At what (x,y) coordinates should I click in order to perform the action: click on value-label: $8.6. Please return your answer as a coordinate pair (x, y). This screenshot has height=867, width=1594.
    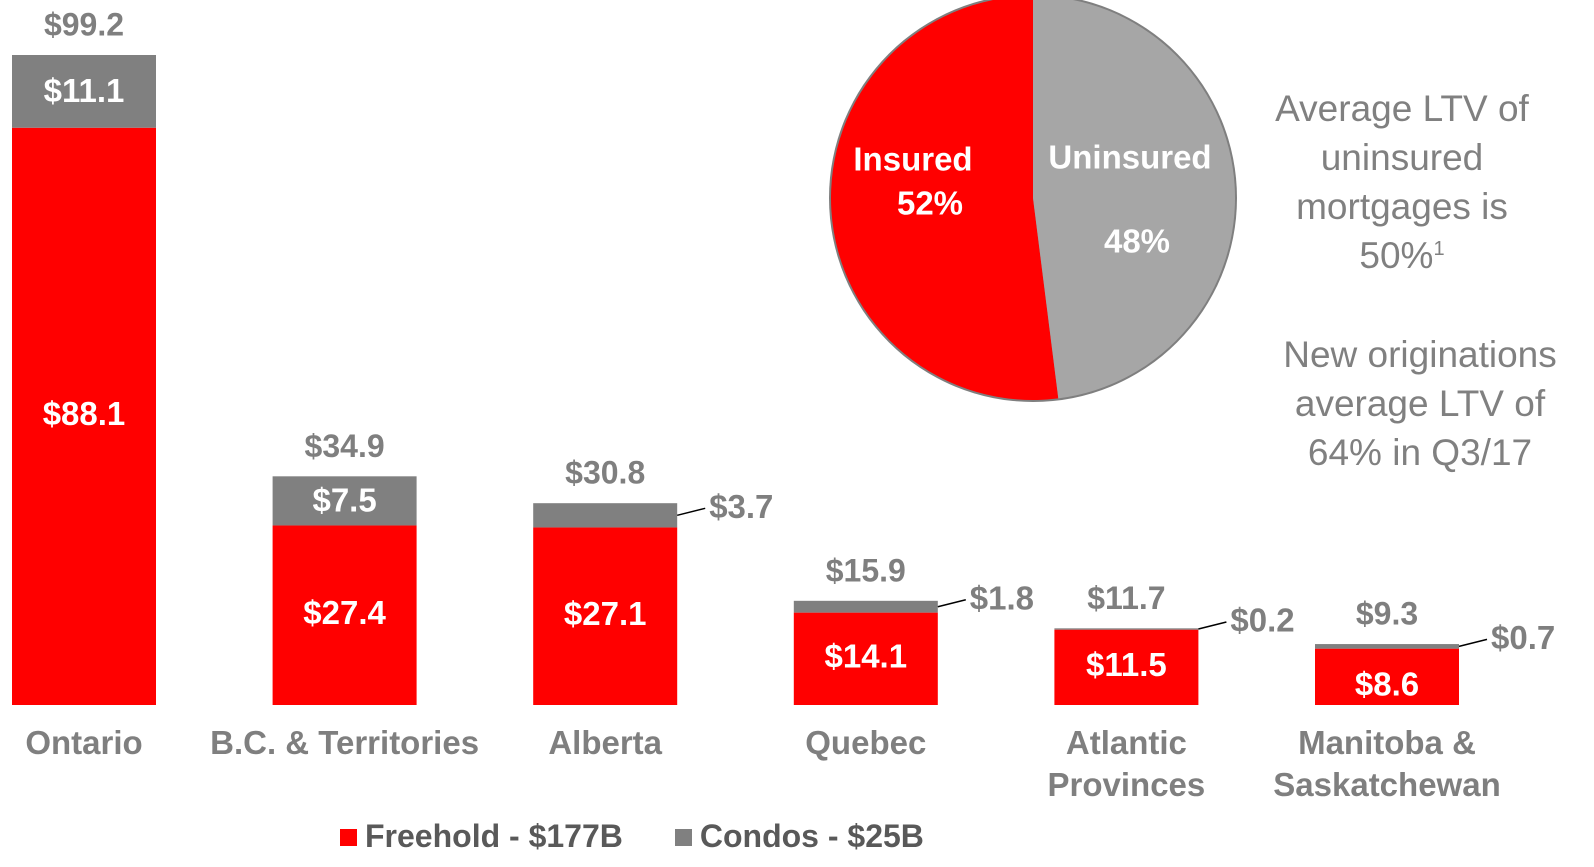
    Looking at the image, I should click on (1387, 684).